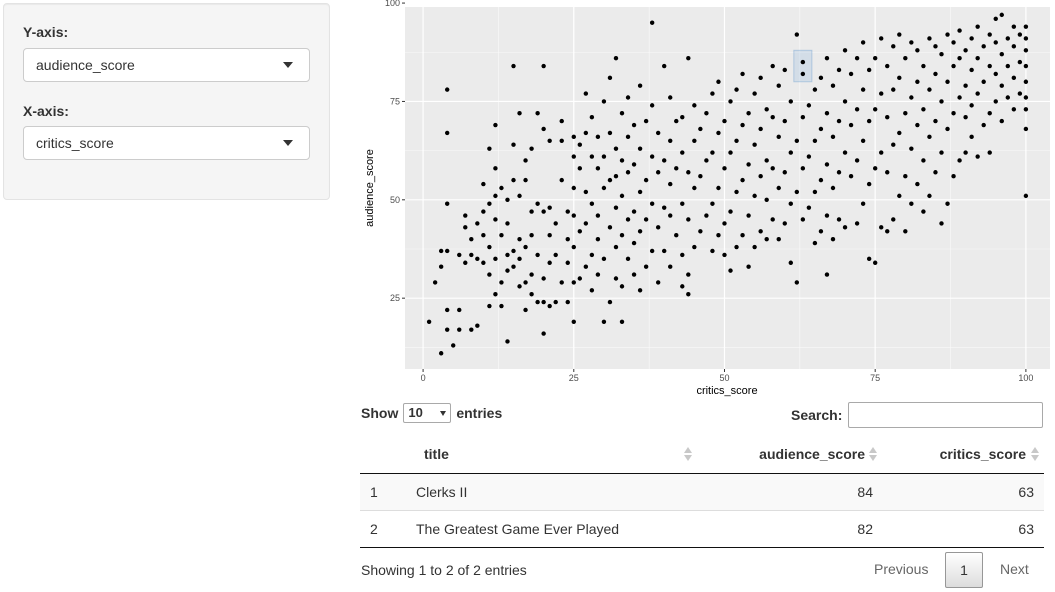 The width and height of the screenshot is (1055, 592). Describe the element at coordinates (982, 454) in the screenshot. I see `col-header-critics-score: critics_score` at that location.